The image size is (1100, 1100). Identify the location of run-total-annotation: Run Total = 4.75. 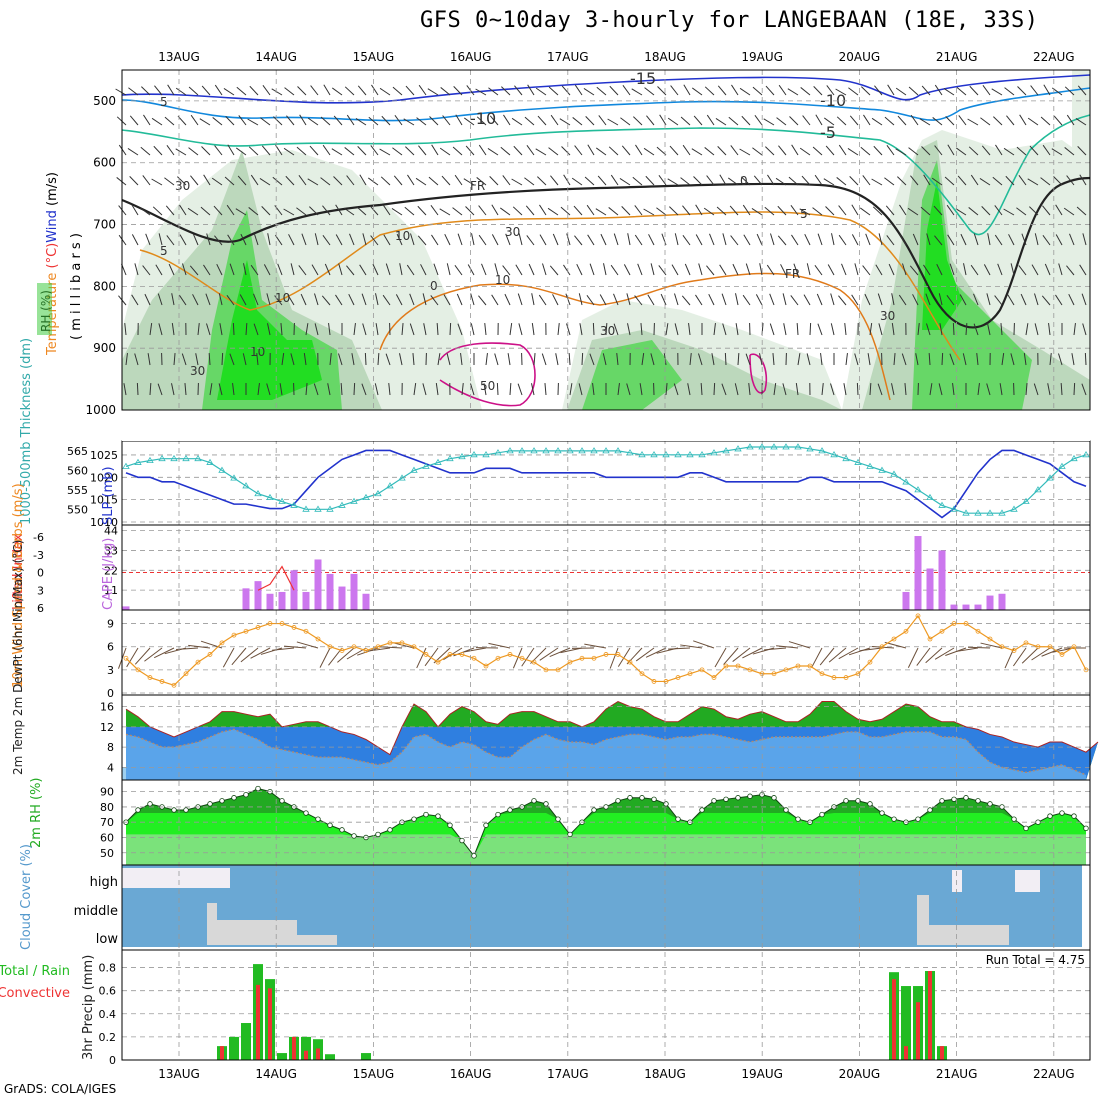
(1035, 960).